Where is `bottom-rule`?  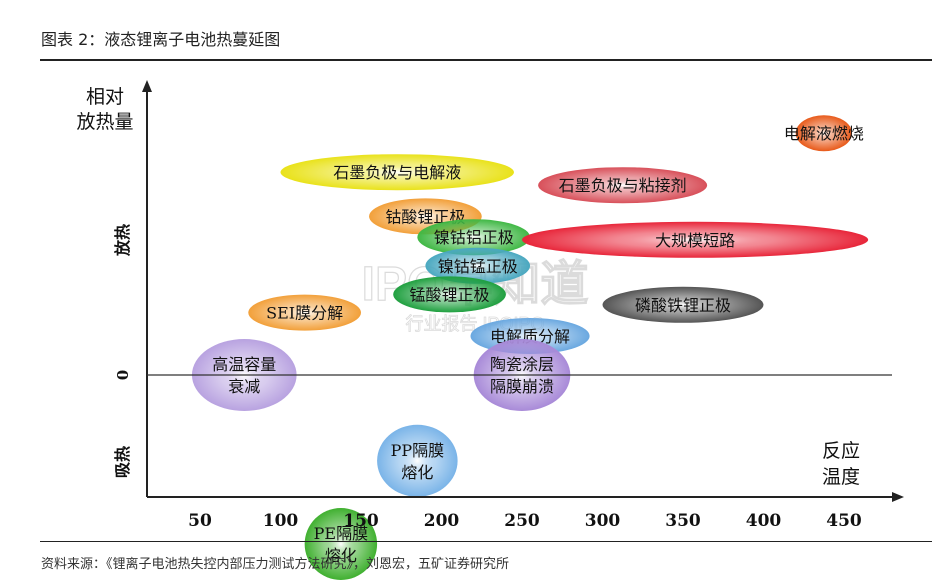 bottom-rule is located at coordinates (486, 541).